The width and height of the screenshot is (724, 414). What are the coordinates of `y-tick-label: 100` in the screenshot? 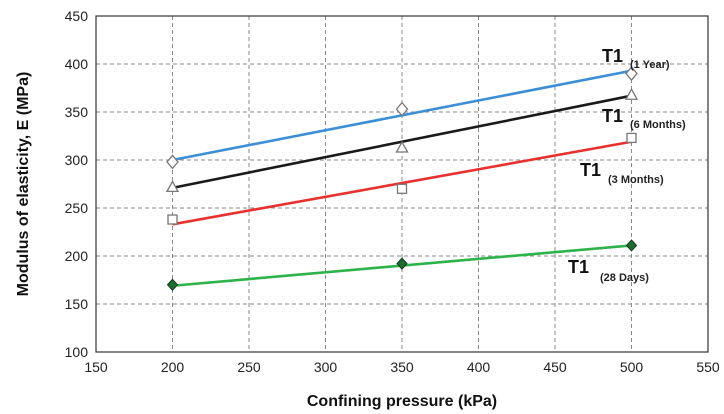 It's located at (77, 352).